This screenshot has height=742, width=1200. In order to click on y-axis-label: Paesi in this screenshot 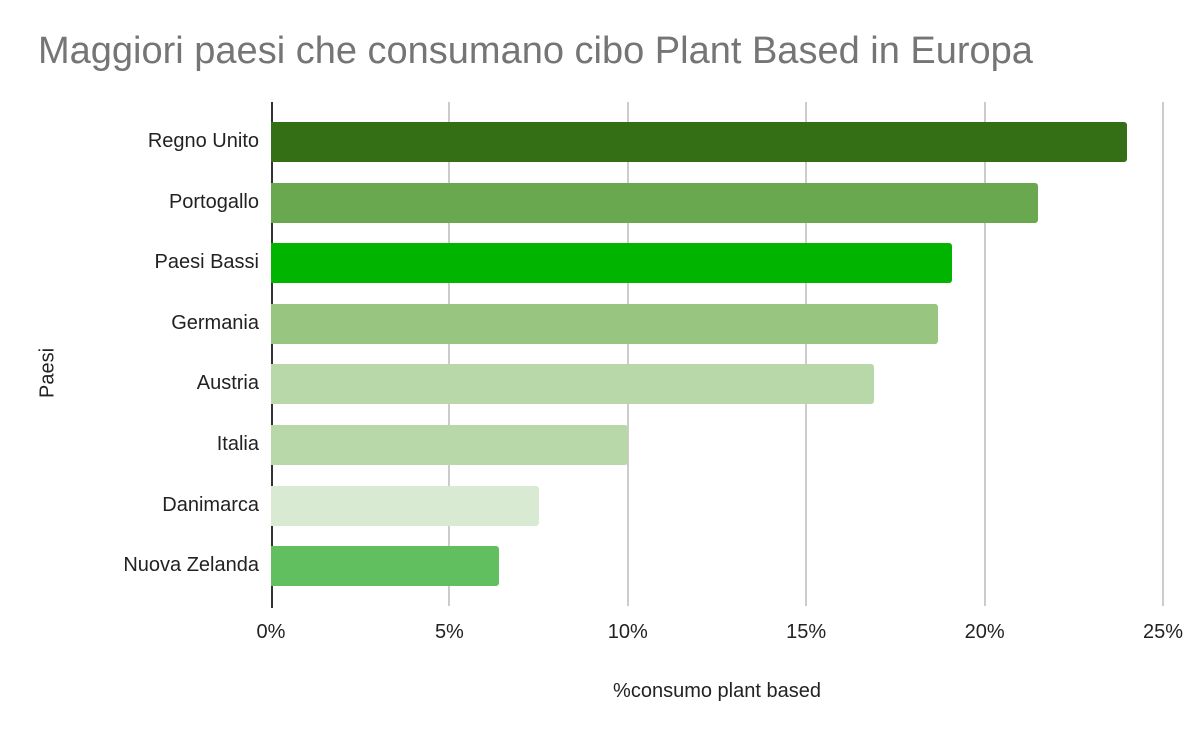, I will do `click(47, 373)`.